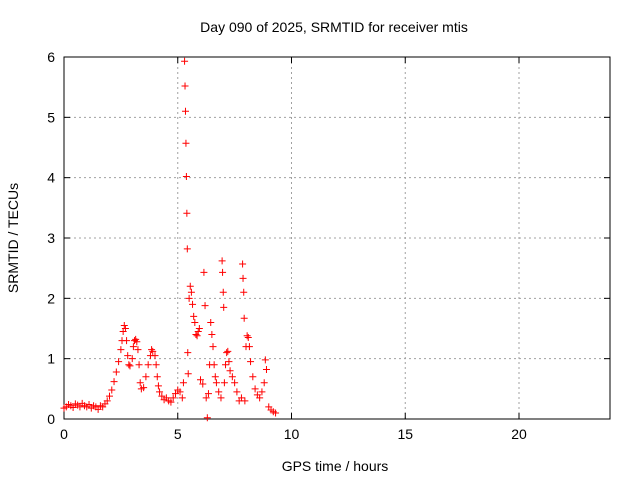  I want to click on x-tick-label: 5, so click(178, 434).